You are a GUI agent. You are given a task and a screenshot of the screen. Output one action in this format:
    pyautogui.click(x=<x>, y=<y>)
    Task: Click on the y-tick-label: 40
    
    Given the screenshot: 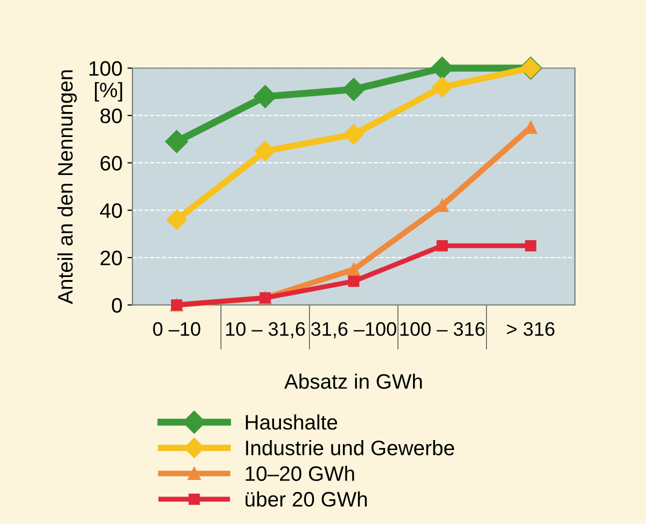 What is the action you would take?
    pyautogui.click(x=111, y=210)
    